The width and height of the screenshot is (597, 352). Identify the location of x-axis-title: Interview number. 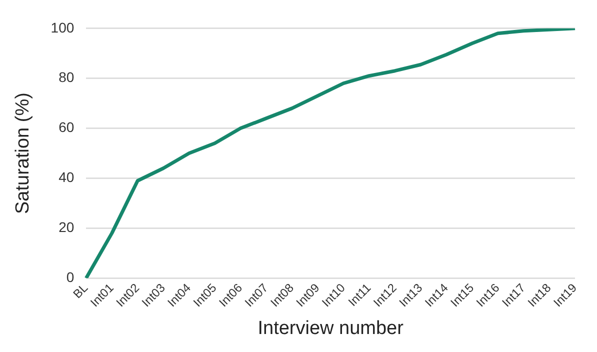
(331, 328).